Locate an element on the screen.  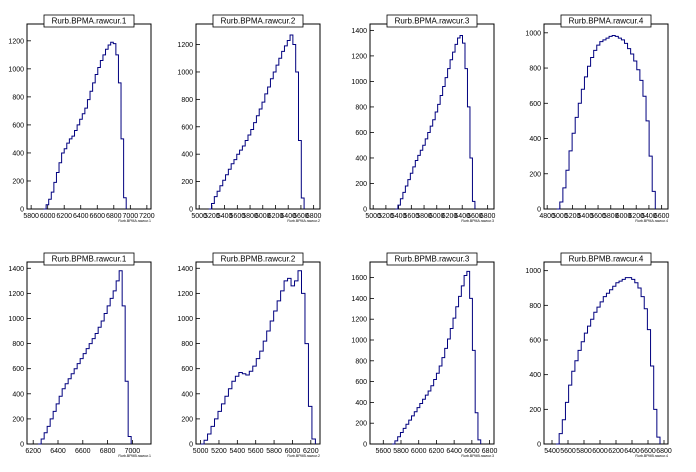
x-tick-label: 7200 is located at coordinates (147, 216).